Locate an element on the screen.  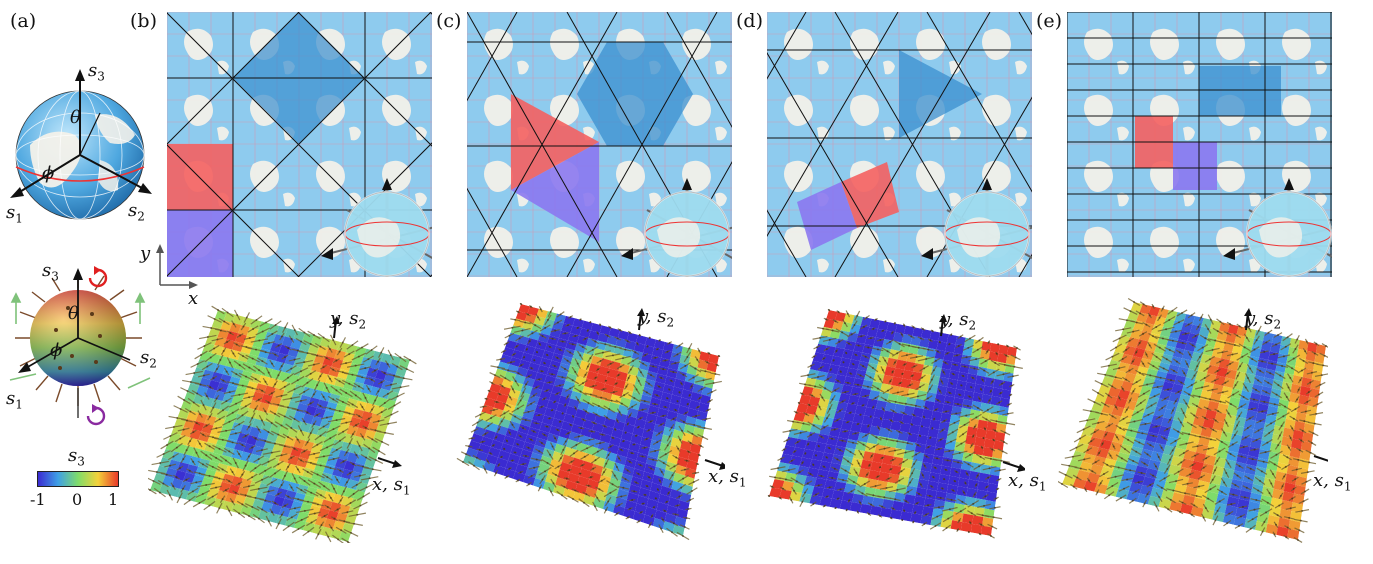
spiky-sphere-icon is located at coordinates (80, 346).